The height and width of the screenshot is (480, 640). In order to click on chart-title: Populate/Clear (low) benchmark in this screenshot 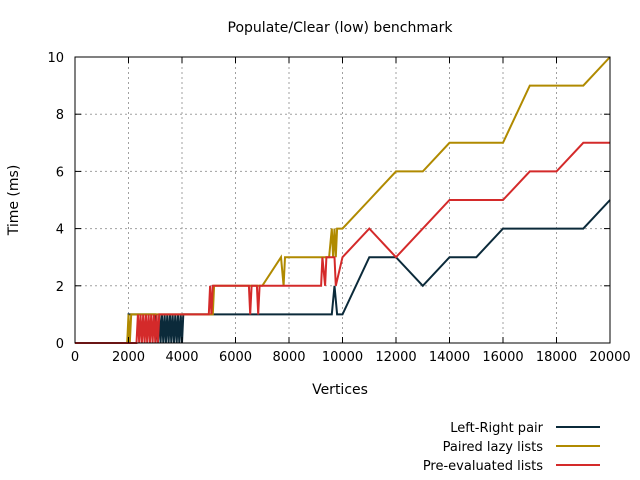, I will do `click(341, 28)`.